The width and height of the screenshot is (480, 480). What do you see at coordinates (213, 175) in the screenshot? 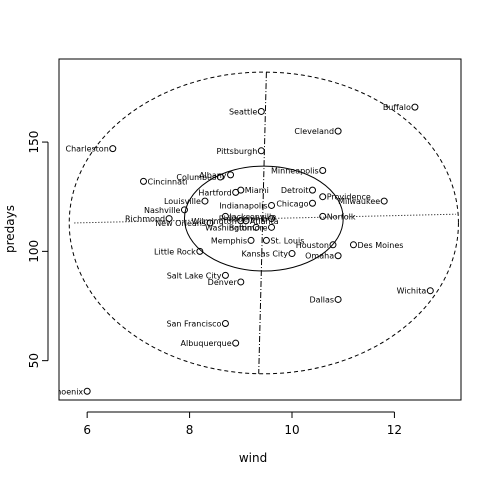
I see `point-label: Albany` at bounding box center [213, 175].